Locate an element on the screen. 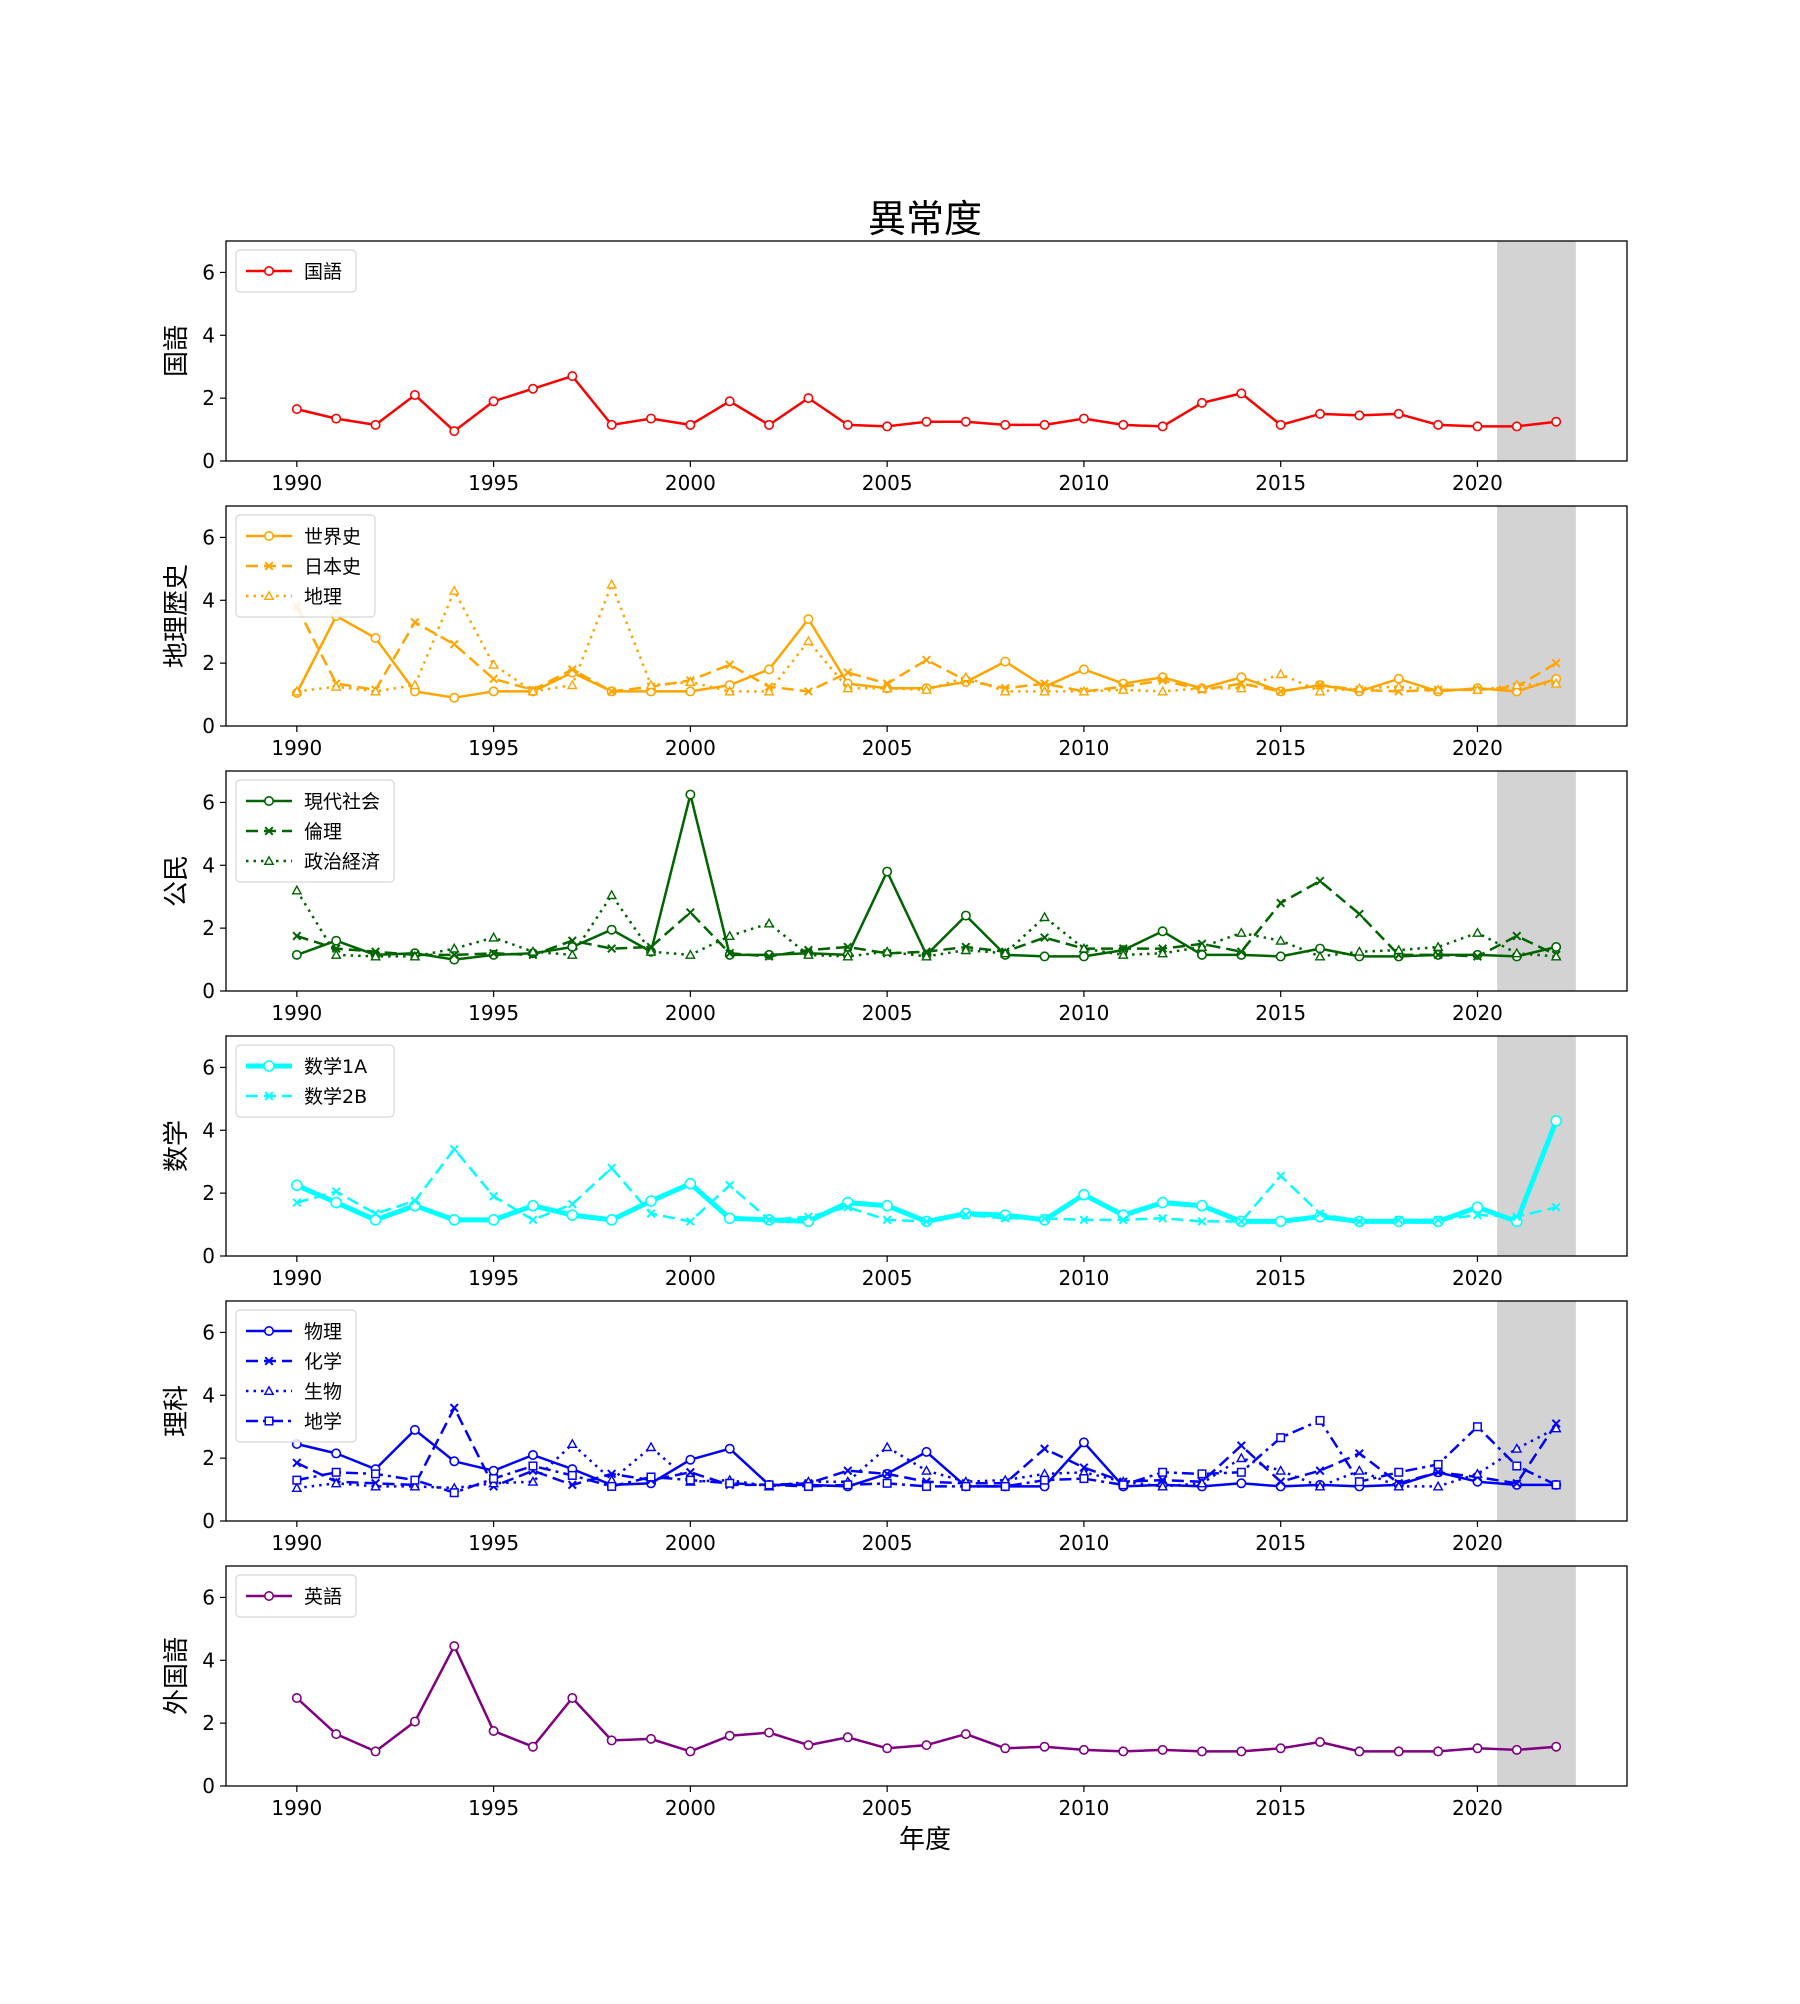 This screenshot has height=2004, width=1800. x-tick-label: 2010 is located at coordinates (1083, 483).